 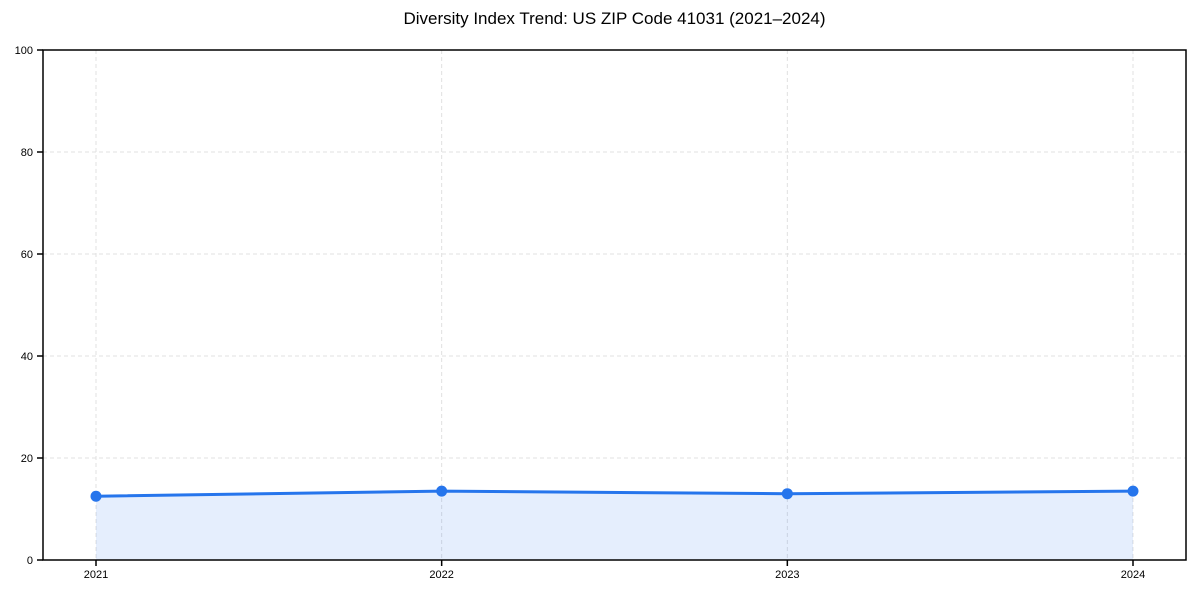 What do you see at coordinates (27, 459) in the screenshot?
I see `y-tick-label: 20` at bounding box center [27, 459].